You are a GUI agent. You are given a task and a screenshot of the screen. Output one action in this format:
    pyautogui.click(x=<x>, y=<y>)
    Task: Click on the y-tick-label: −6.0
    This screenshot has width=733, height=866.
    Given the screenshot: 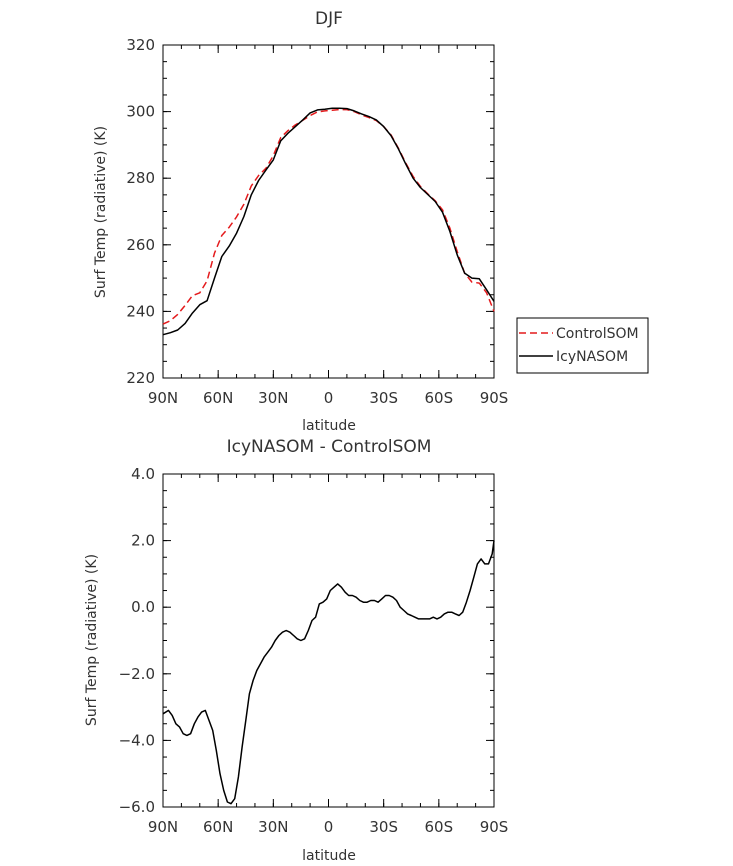 What is the action you would take?
    pyautogui.click(x=137, y=807)
    